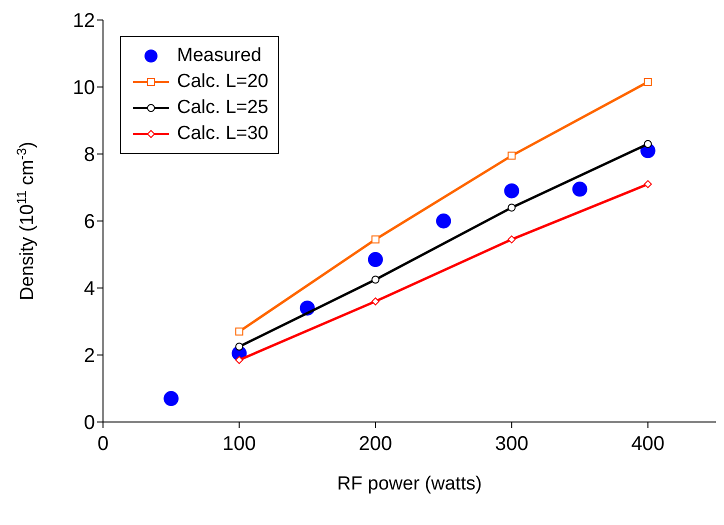 Image resolution: width=724 pixels, height=525 pixels. I want to click on x-tick-label: 400, so click(648, 444).